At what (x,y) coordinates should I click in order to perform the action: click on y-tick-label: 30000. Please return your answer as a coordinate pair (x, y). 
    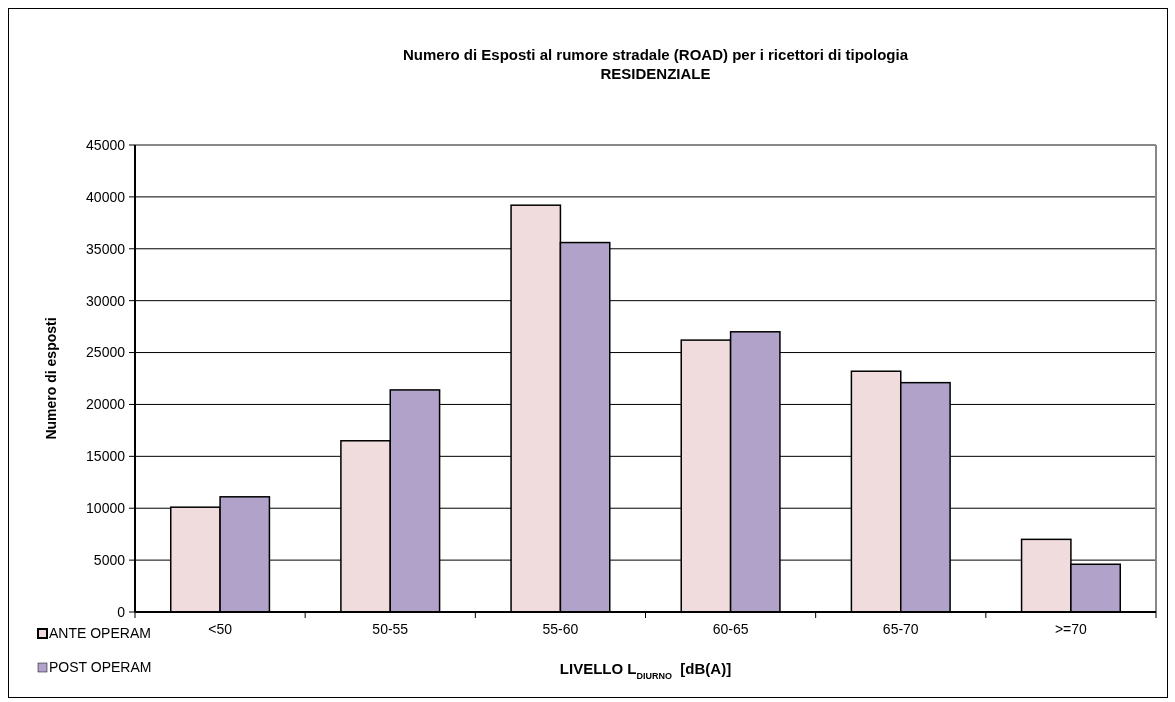
    Looking at the image, I should click on (106, 300).